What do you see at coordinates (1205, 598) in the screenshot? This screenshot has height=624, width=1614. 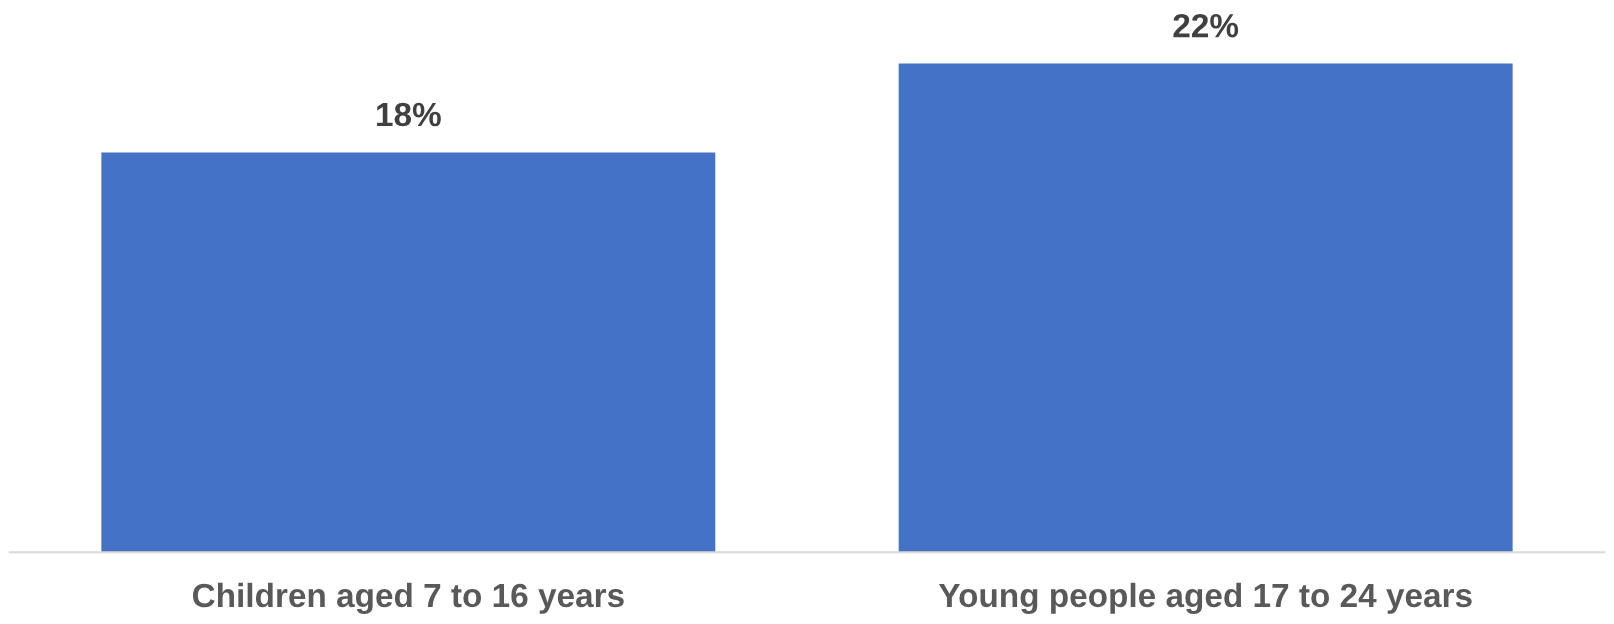 I see `x-tick-label: Young people aged 17 to 24 years` at bounding box center [1205, 598].